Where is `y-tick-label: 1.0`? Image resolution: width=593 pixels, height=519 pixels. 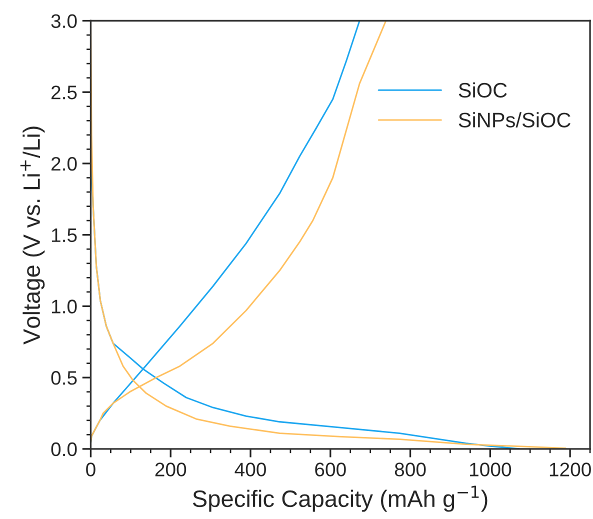 y-tick-label: 1.0 is located at coordinates (64, 307).